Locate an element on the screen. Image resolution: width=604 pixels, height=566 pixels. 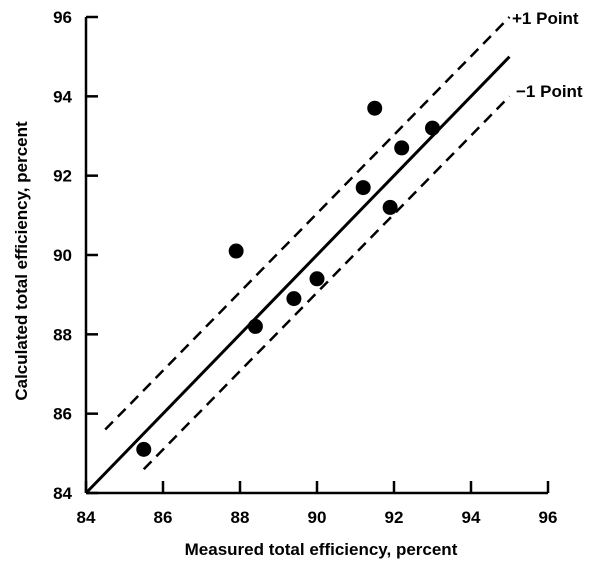
x-tick-label: 92 is located at coordinates (394, 517).